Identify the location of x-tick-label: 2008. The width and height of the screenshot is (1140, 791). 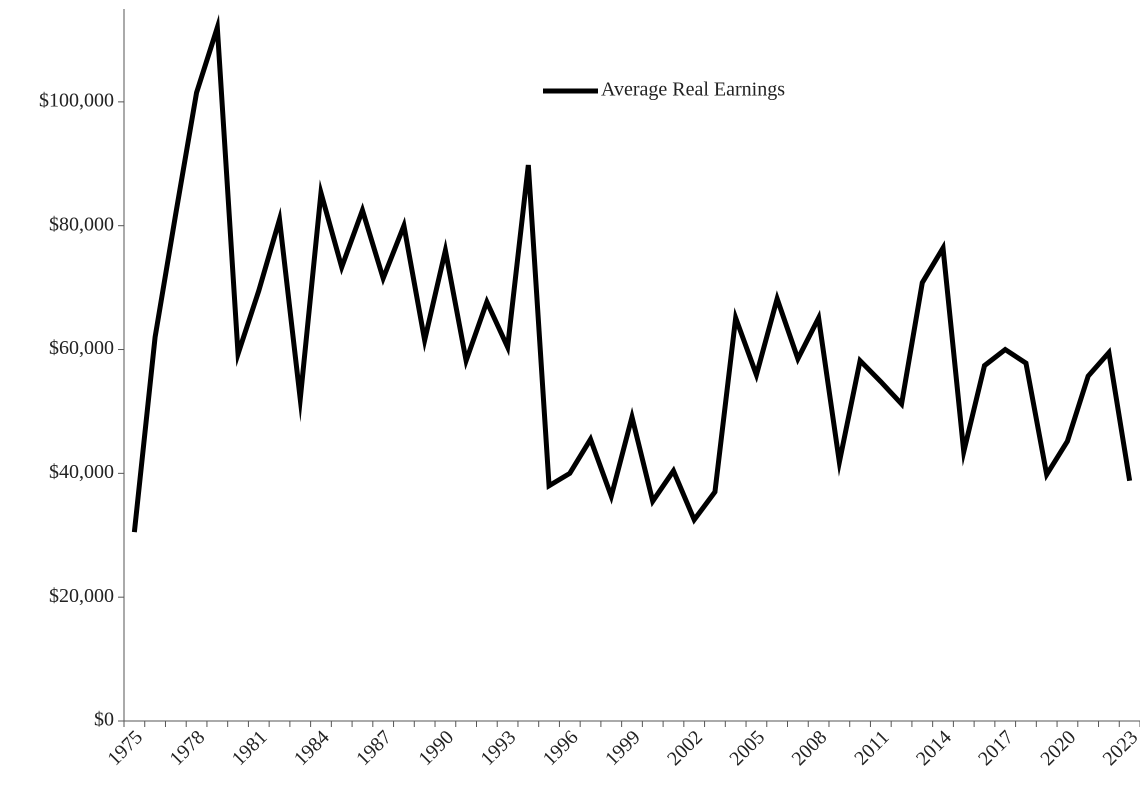
(810, 748).